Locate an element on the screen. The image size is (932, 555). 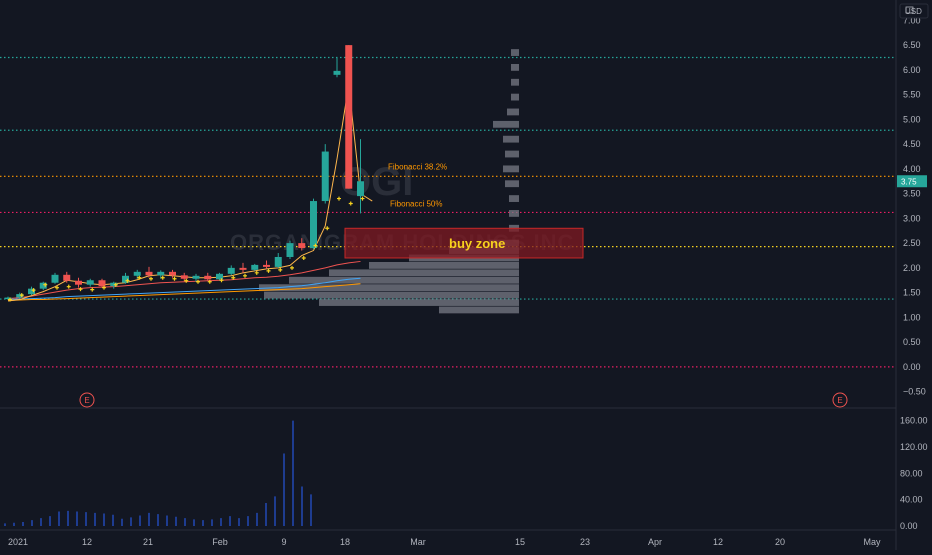
buy-zone-box: buy zone is located at coordinates (464, 243).